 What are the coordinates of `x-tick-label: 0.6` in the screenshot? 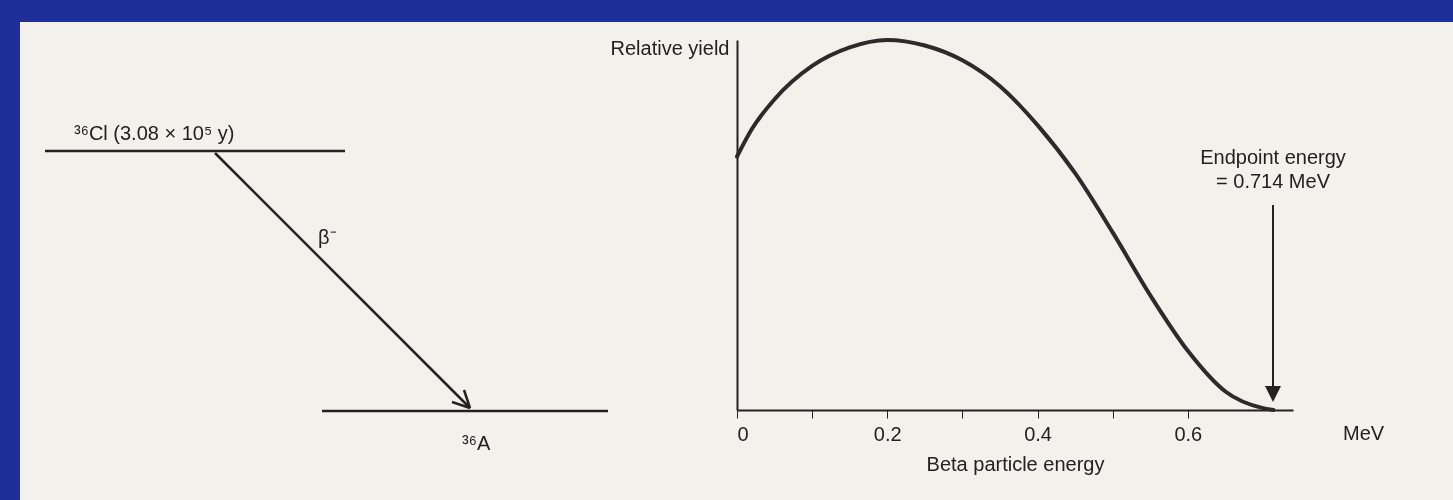 It's located at (1188, 433).